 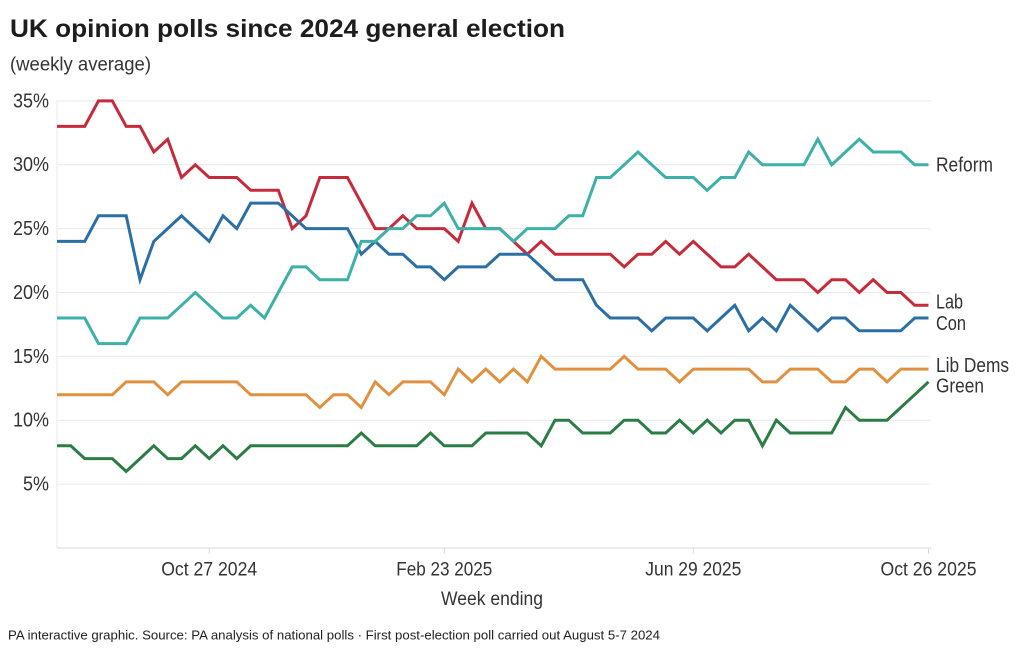 I want to click on svg-text: 5%, so click(x=36, y=485).